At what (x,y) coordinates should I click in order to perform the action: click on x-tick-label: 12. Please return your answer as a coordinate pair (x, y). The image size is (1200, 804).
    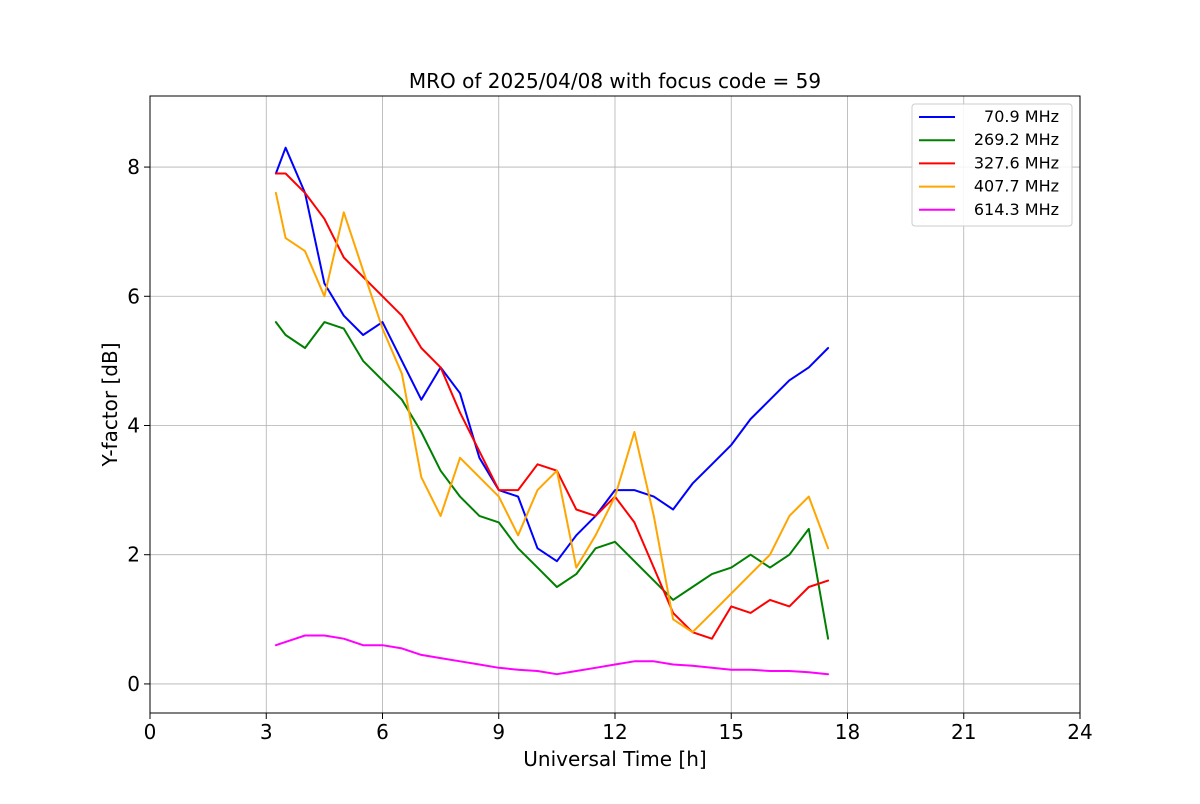
    Looking at the image, I should click on (614, 732).